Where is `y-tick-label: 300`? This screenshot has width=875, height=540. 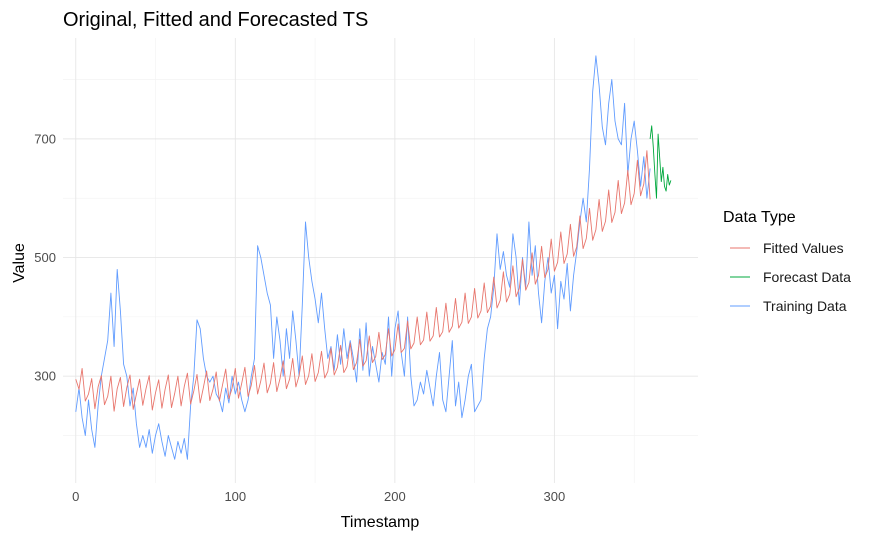 y-tick-label: 300 is located at coordinates (45, 376).